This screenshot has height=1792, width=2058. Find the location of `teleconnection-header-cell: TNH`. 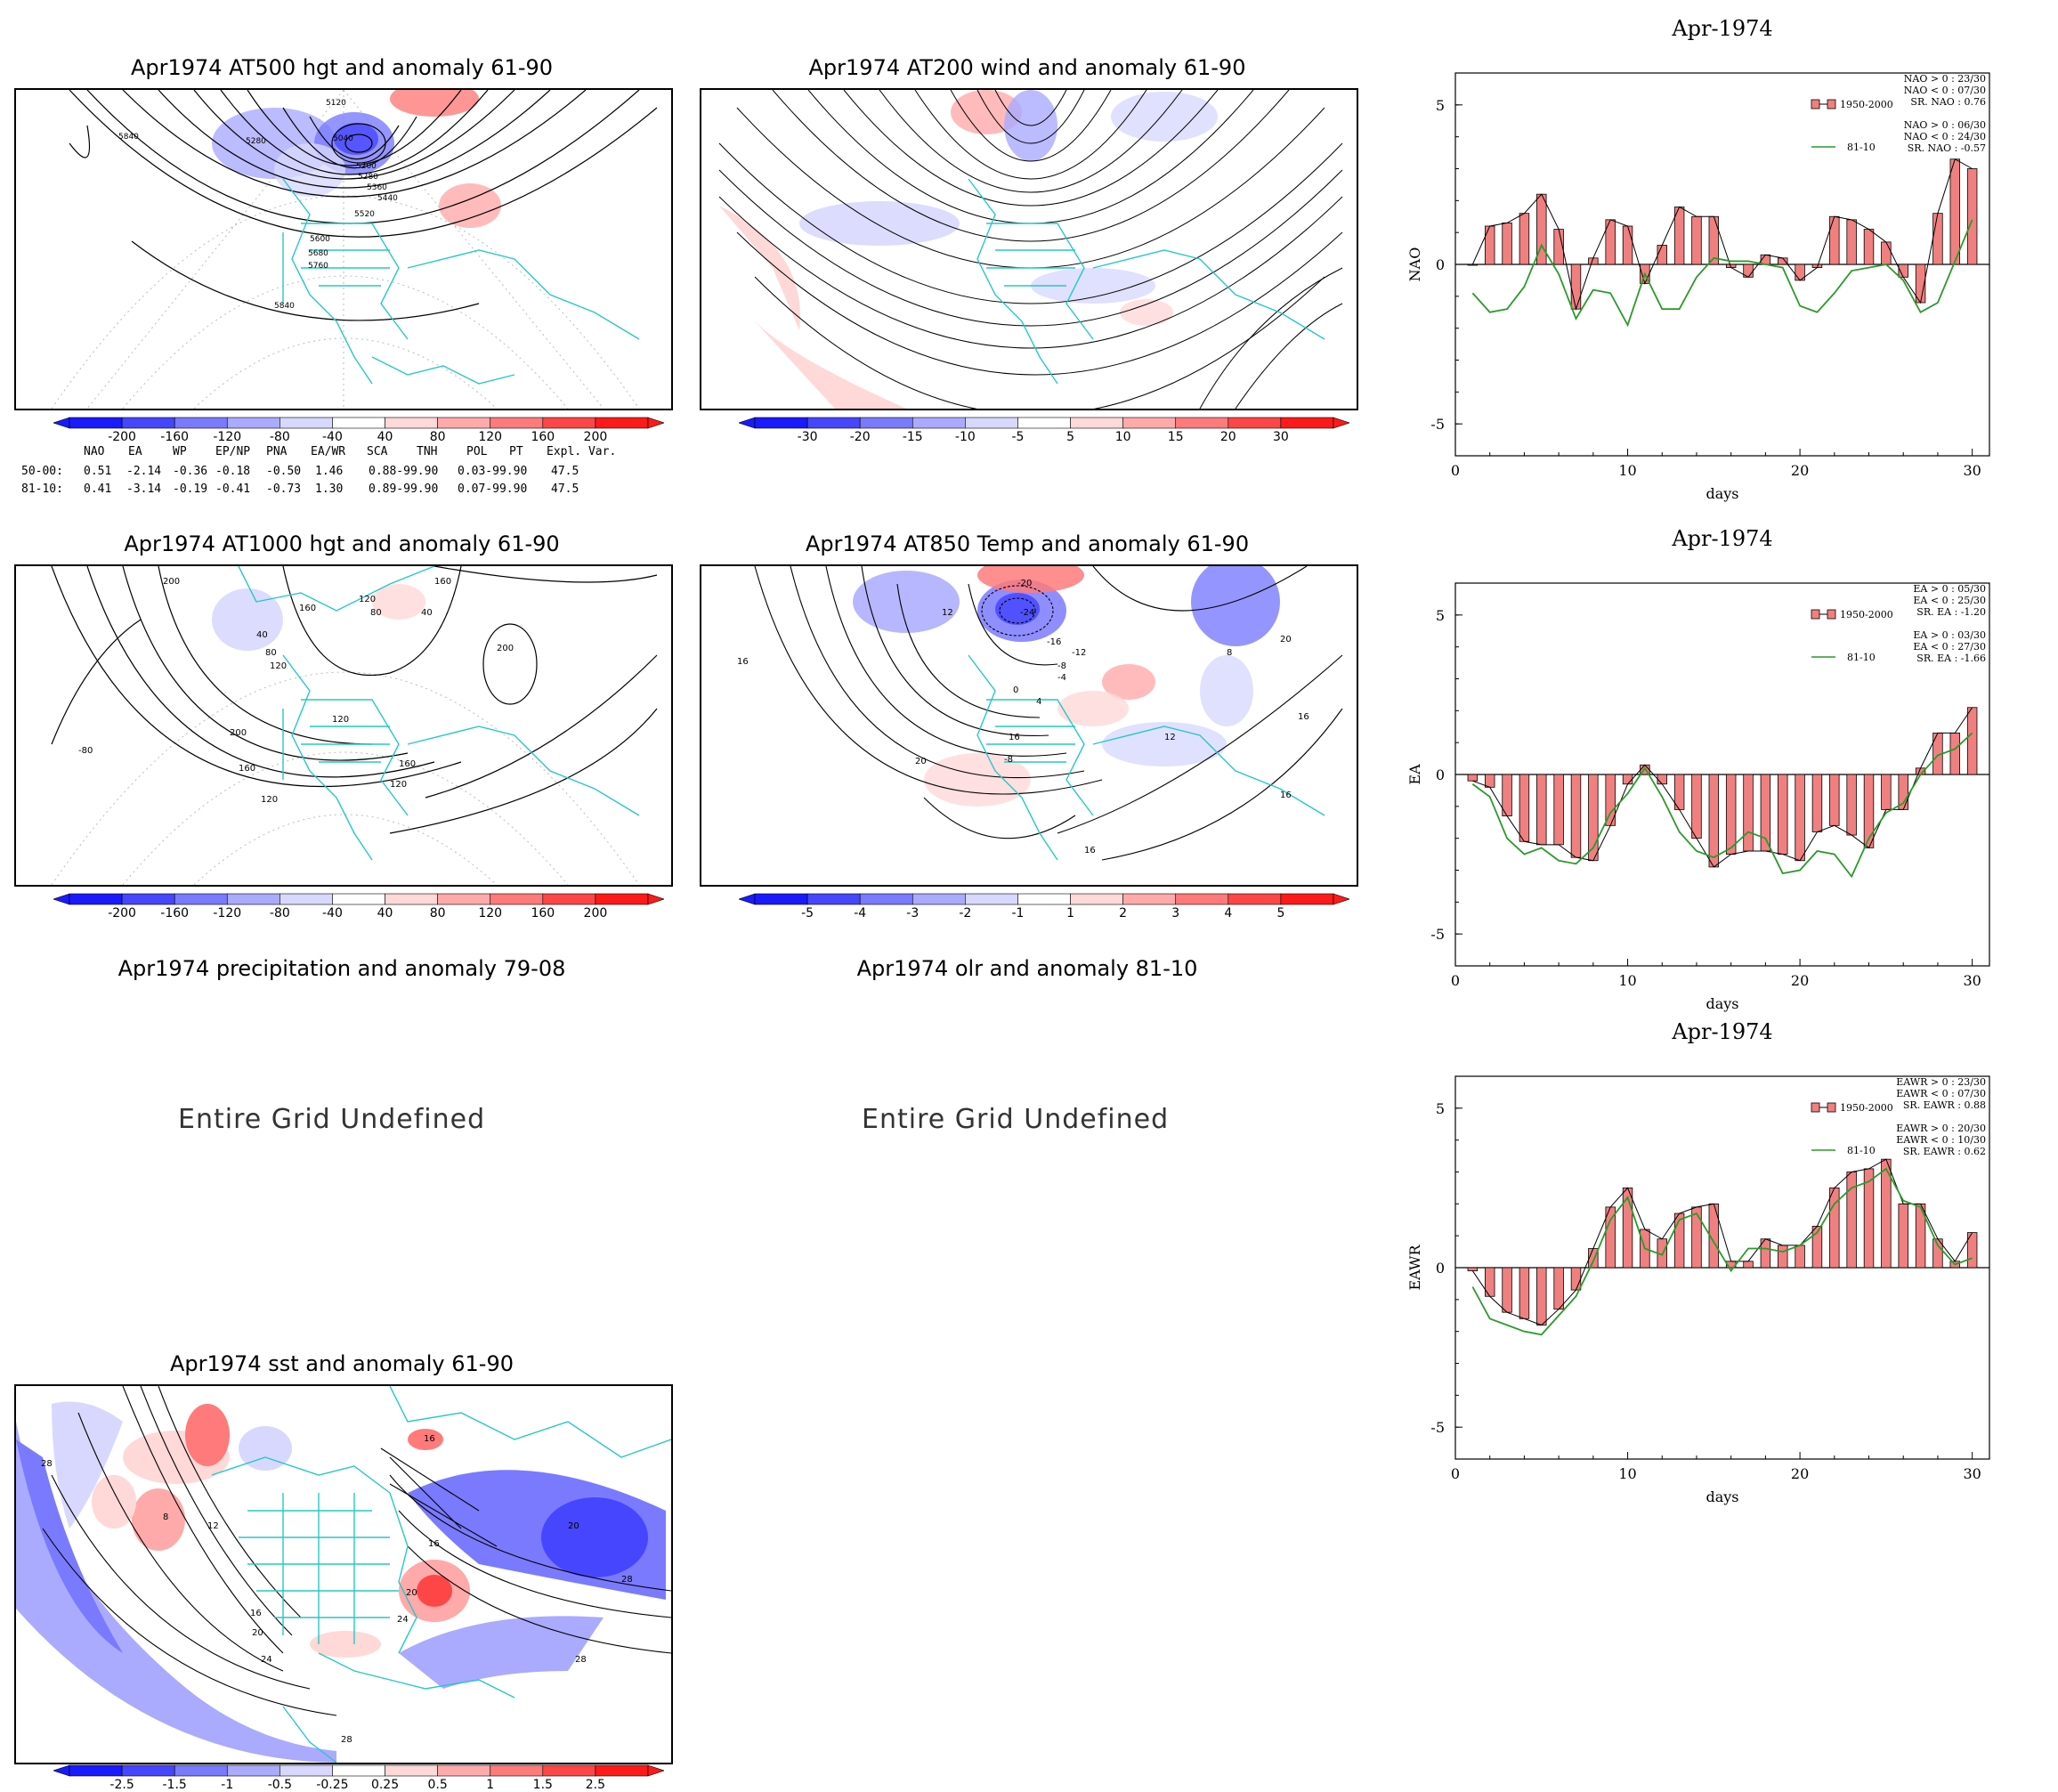

teleconnection-header-cell: TNH is located at coordinates (427, 451).